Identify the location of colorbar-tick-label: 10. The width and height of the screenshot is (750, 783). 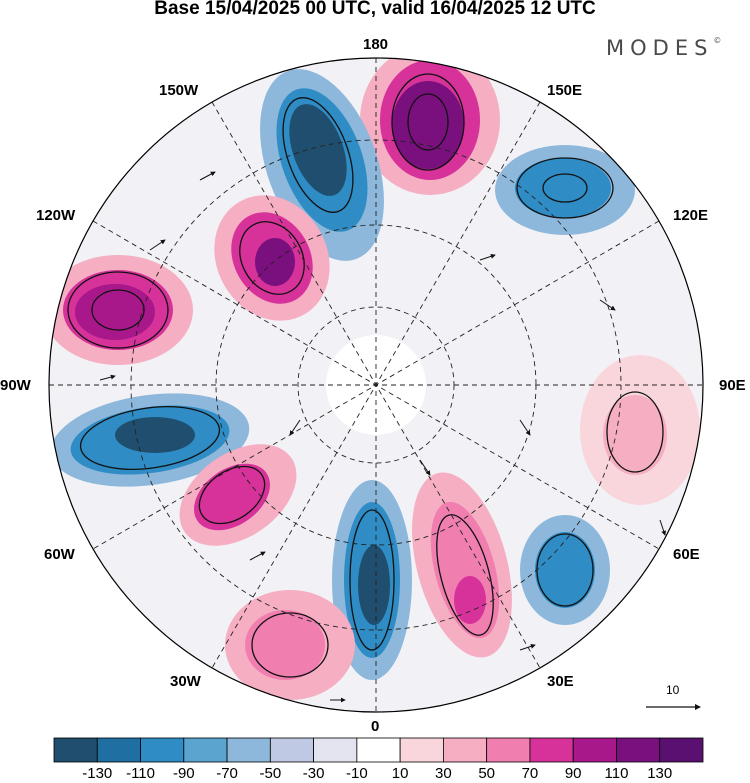
(400, 773).